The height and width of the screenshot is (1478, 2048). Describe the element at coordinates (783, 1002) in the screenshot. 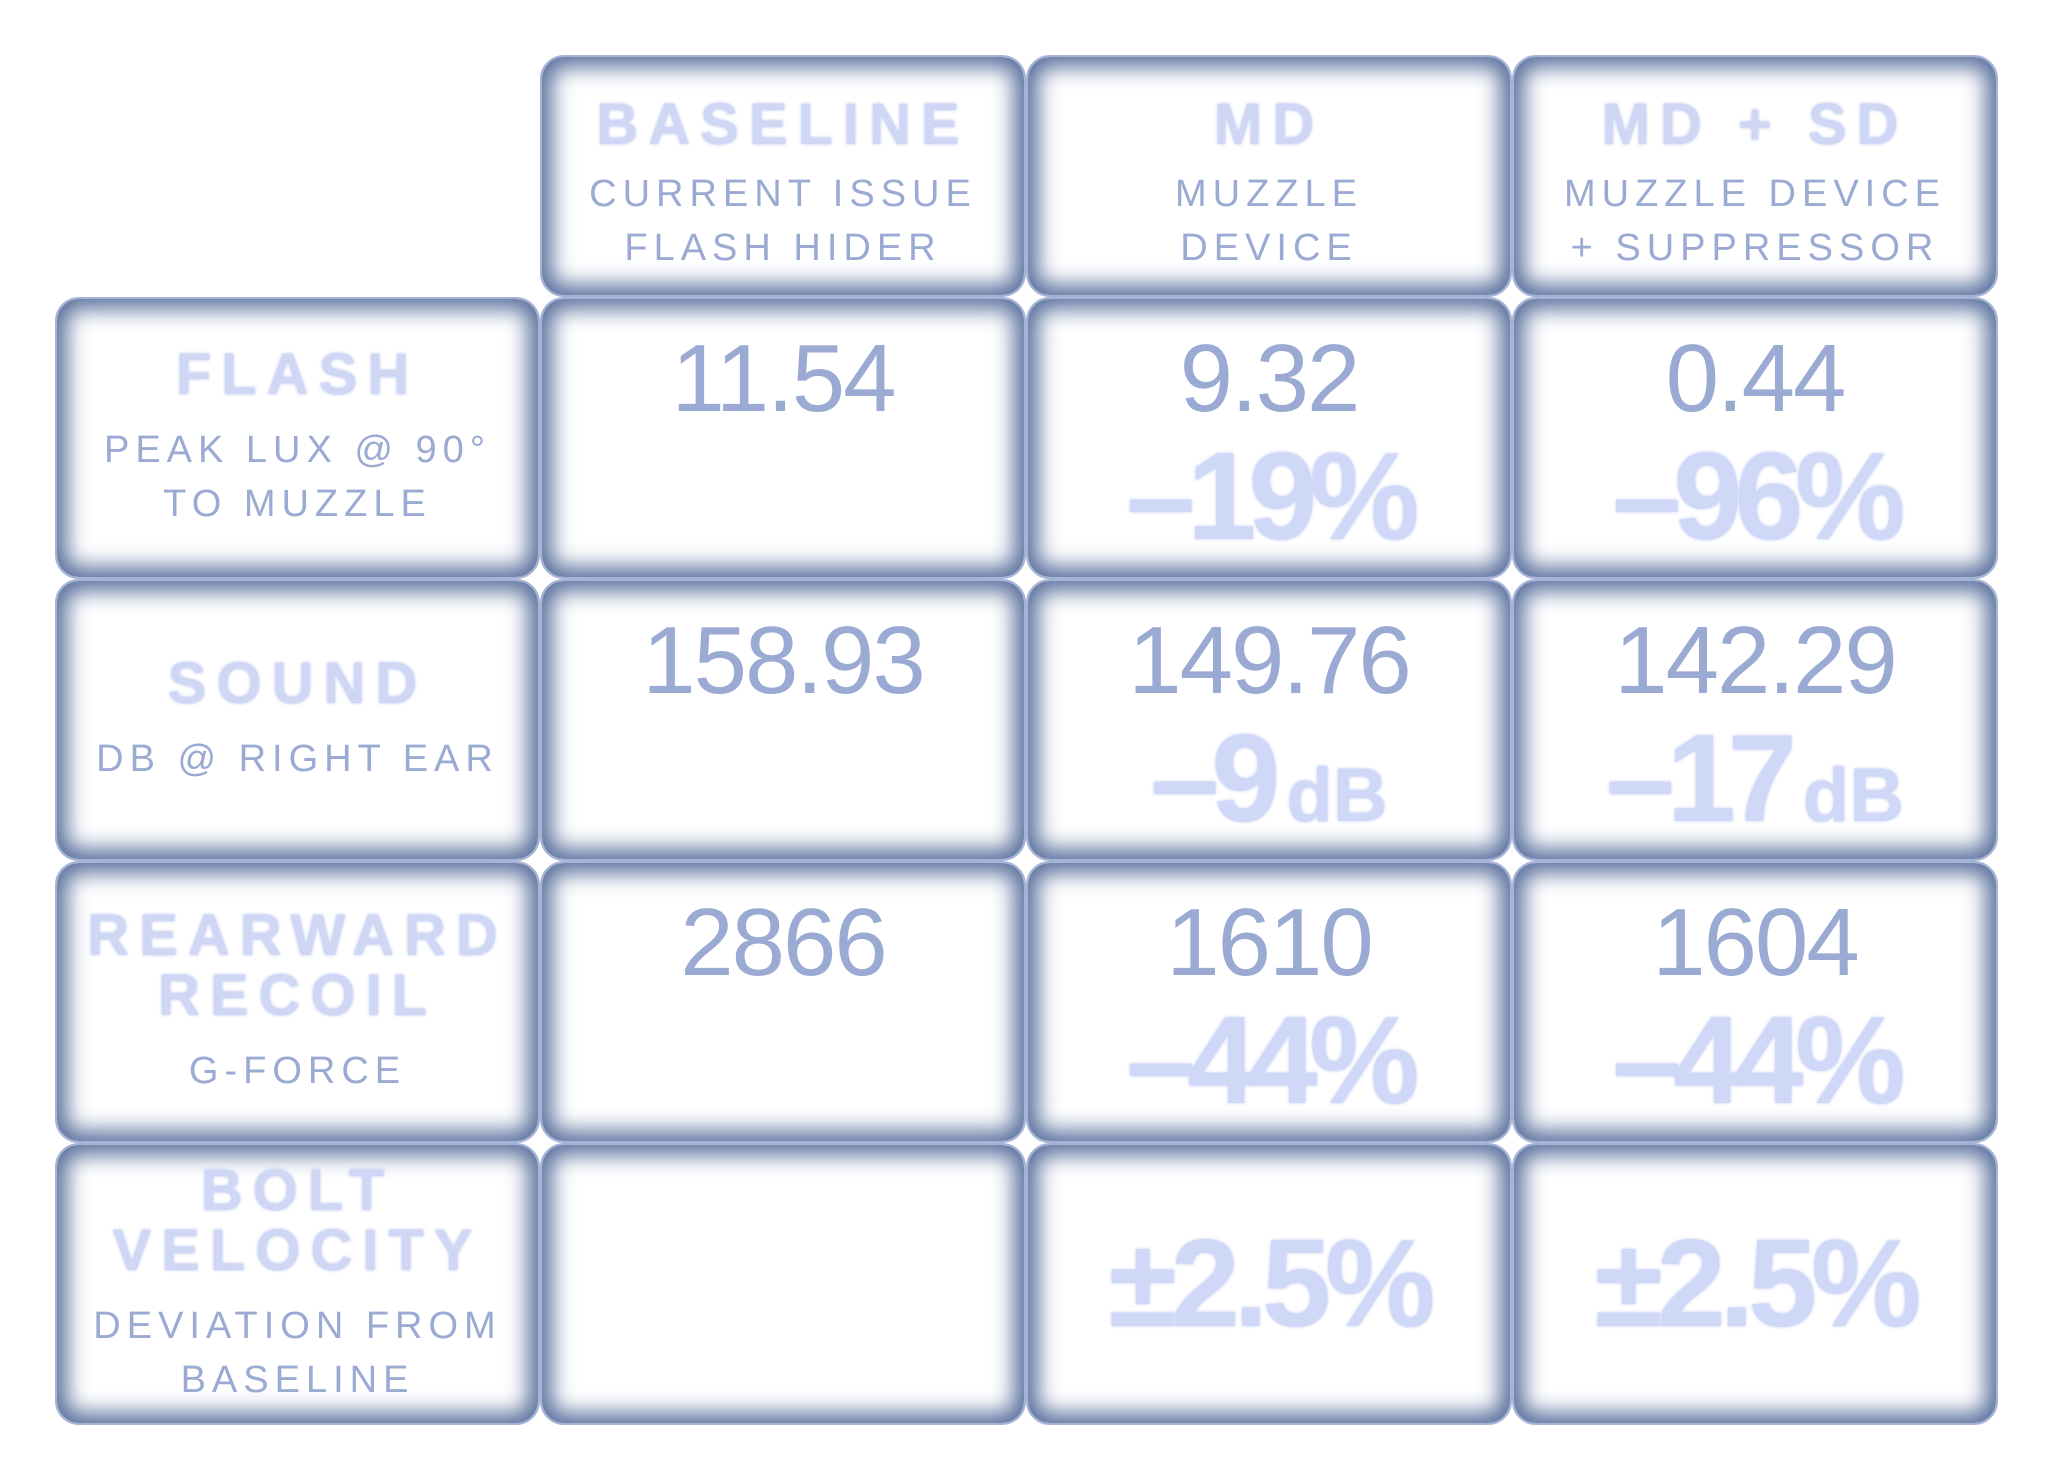

I see `recoil-baseline-cell: 2866` at that location.